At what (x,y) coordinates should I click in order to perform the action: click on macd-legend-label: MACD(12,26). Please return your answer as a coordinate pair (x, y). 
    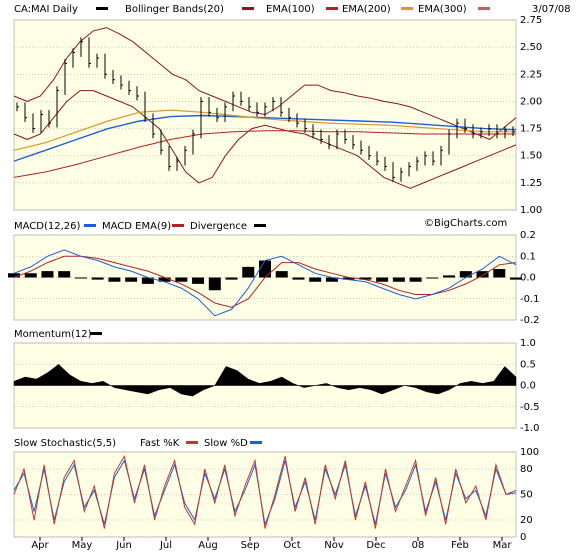
    Looking at the image, I should click on (47, 226).